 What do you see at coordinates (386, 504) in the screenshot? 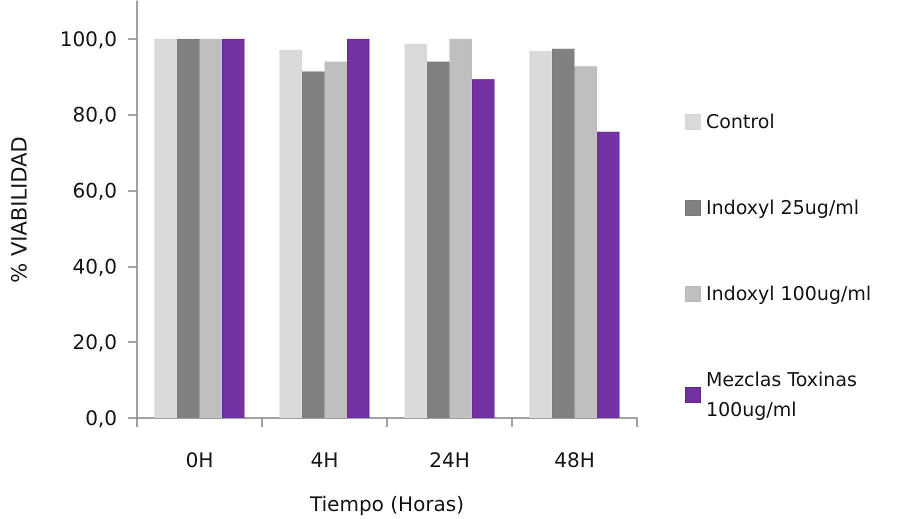
I see `x-axis-title: Tiempo (Horas)` at bounding box center [386, 504].